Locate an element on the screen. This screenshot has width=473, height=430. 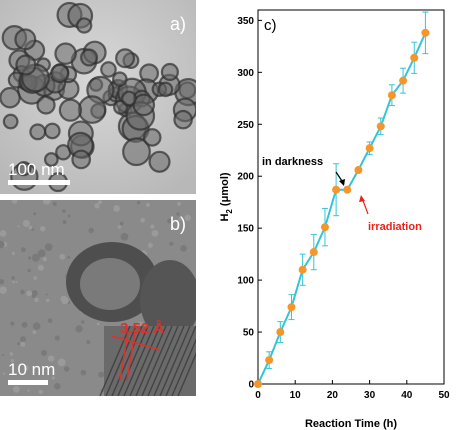
x-tick-label: 40 is located at coordinates (407, 395).